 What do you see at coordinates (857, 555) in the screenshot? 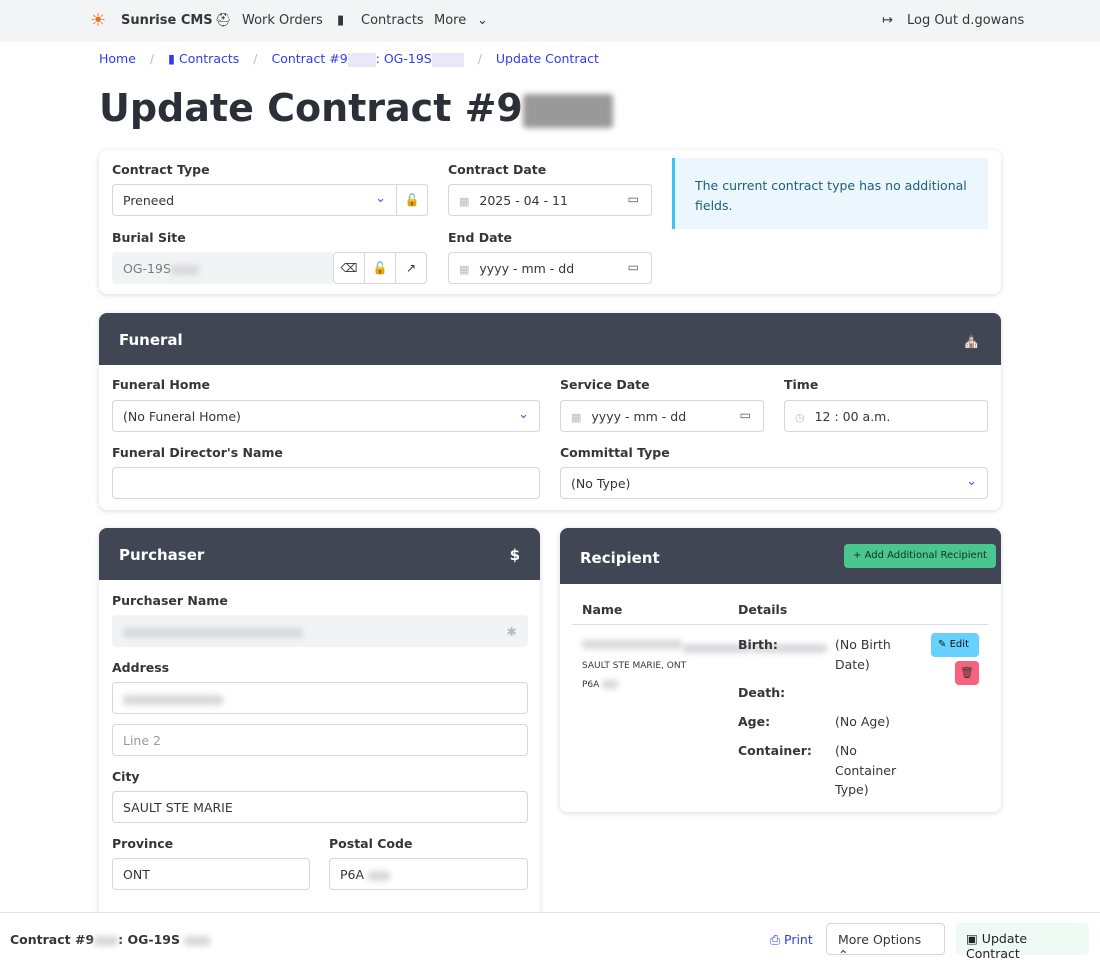
I see `plus-icon: +` at bounding box center [857, 555].